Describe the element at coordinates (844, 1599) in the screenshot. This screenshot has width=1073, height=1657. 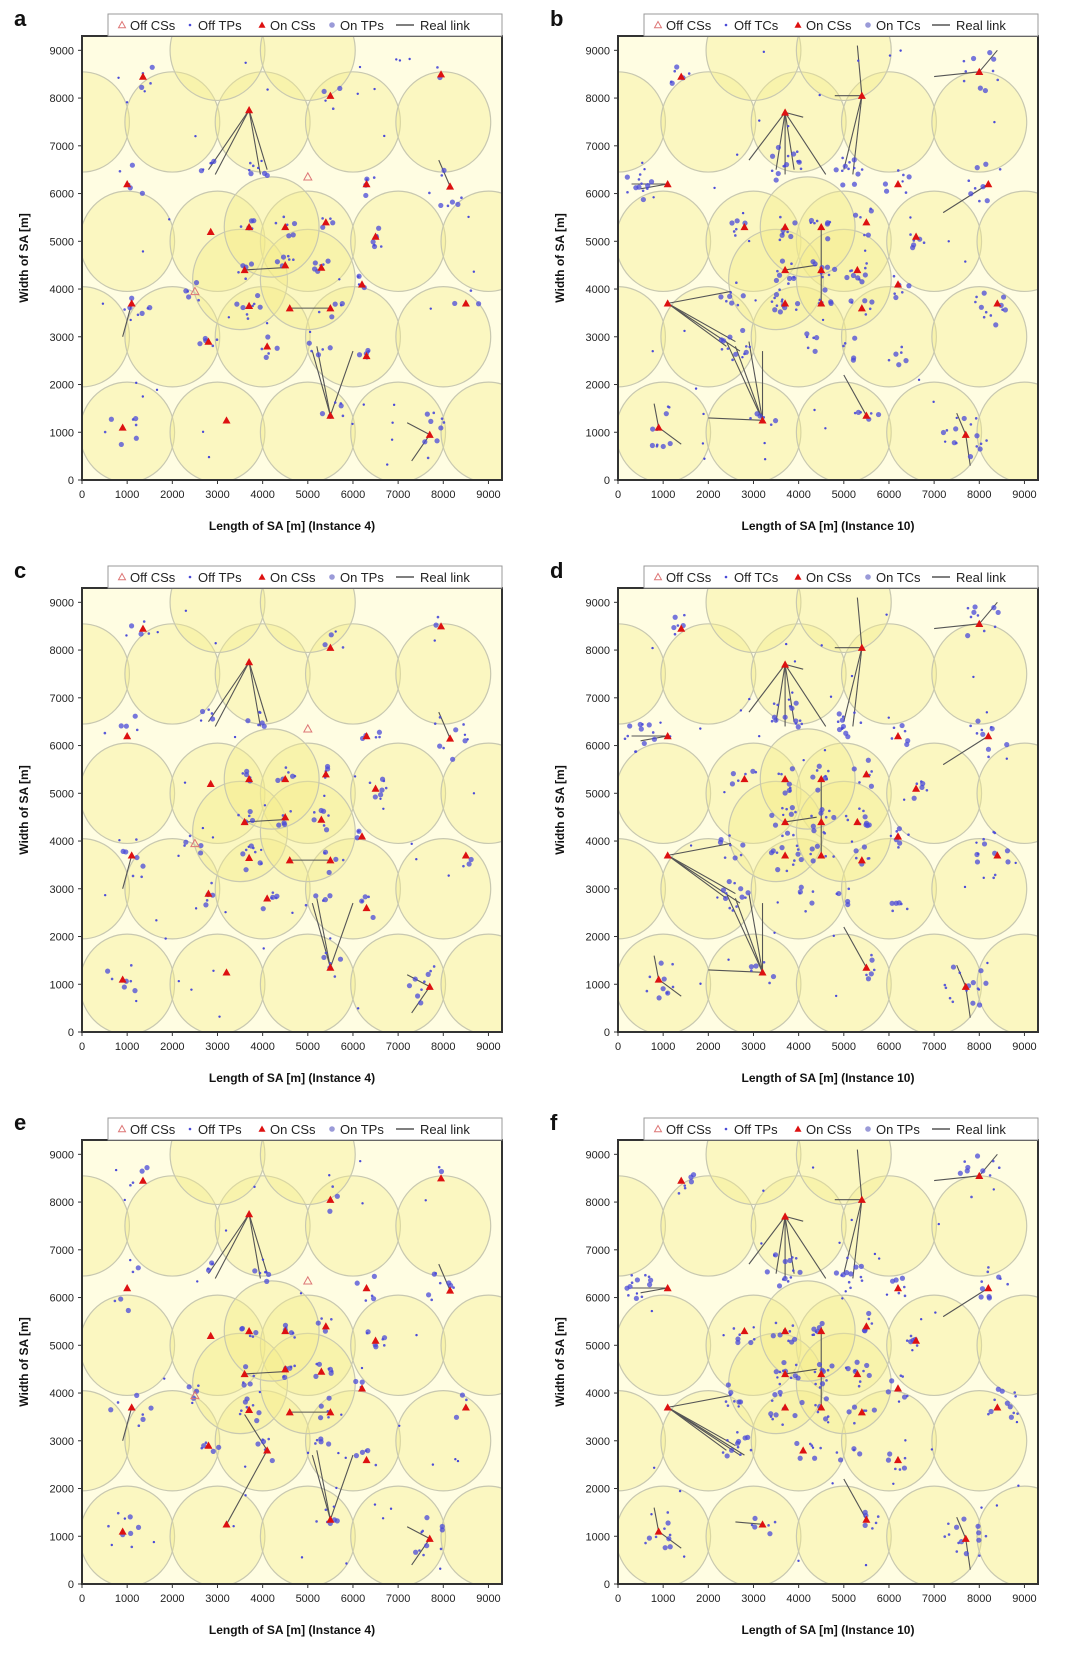
I see `x-tick-label: 5000` at that location.